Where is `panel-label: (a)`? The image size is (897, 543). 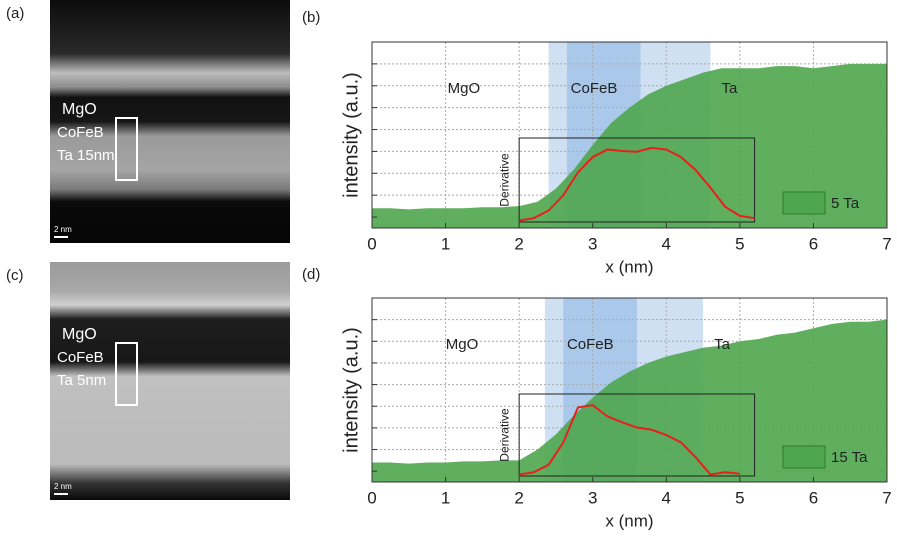 panel-label: (a) is located at coordinates (15, 13).